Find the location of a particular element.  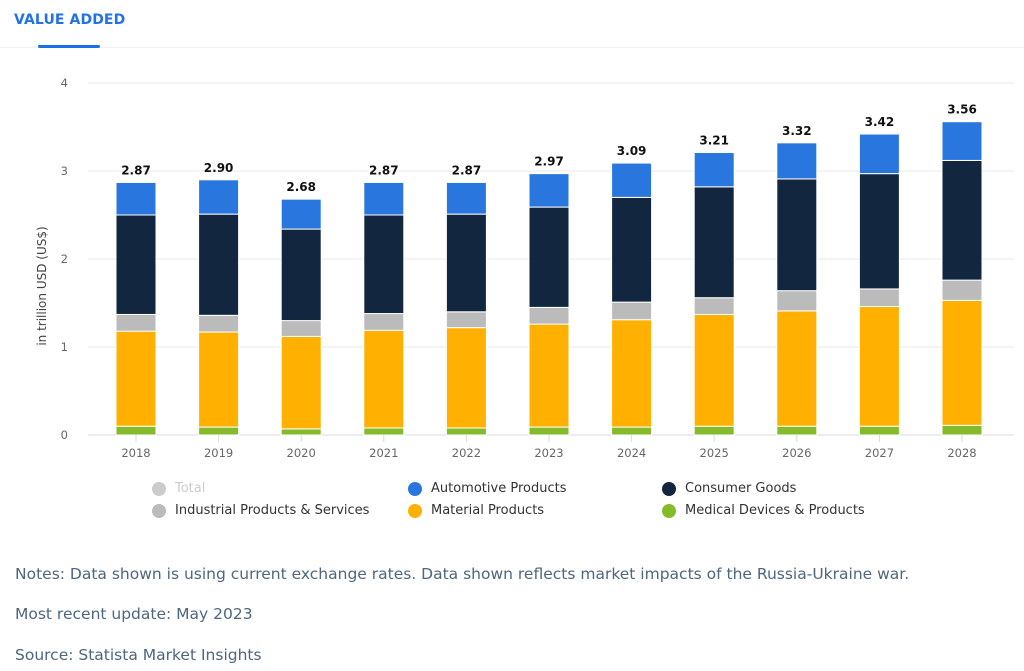

bar-segment-consumer-goods-2024 is located at coordinates (632, 249).